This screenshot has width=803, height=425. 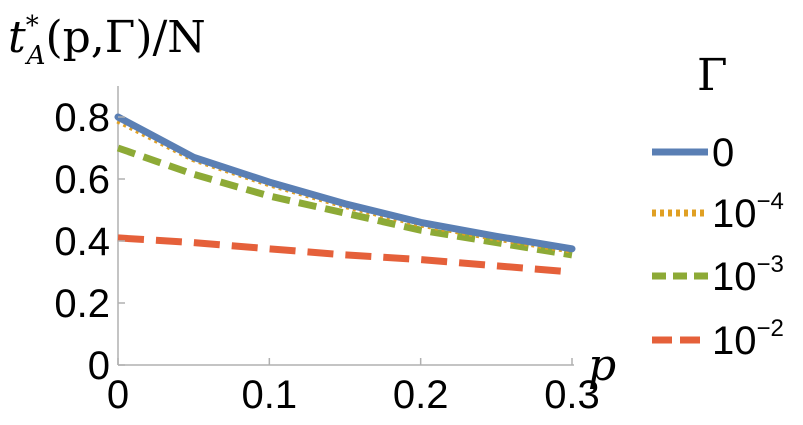 I want to click on x-tick-label: 0.3, so click(x=572, y=395).